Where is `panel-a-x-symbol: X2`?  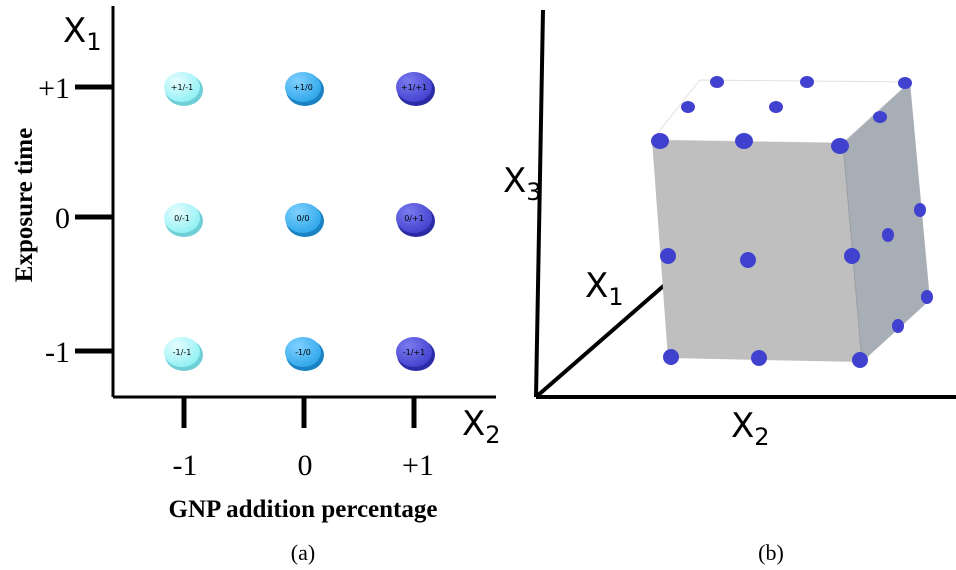
panel-a-x-symbol: X2 is located at coordinates (481, 426).